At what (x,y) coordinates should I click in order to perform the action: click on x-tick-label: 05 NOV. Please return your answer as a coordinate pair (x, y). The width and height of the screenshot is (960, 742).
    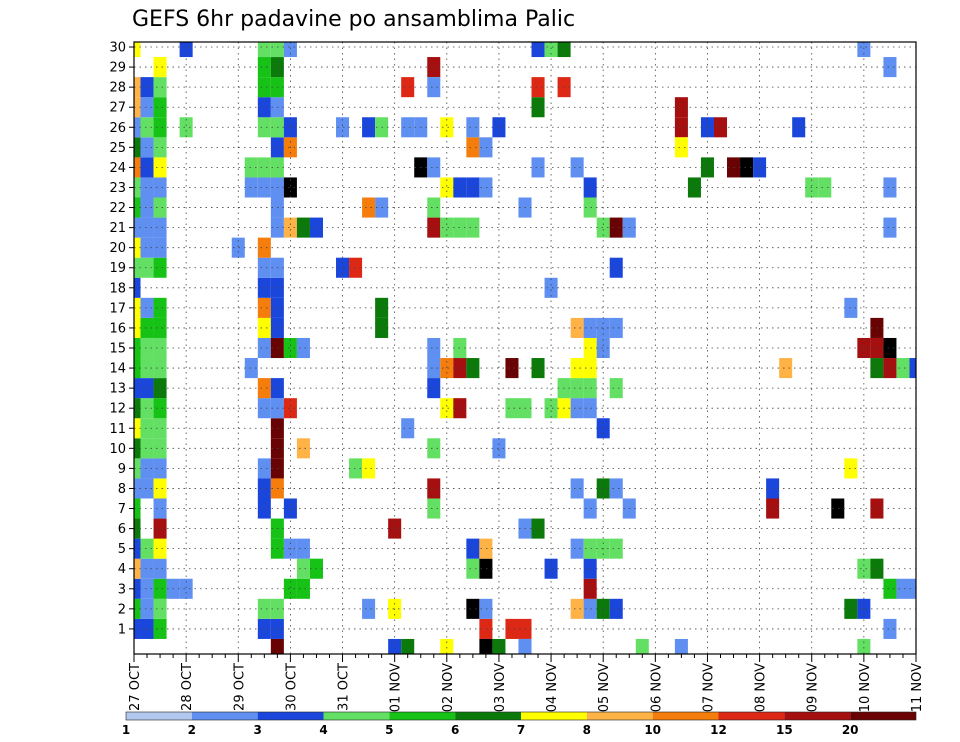
    Looking at the image, I should click on (604, 687).